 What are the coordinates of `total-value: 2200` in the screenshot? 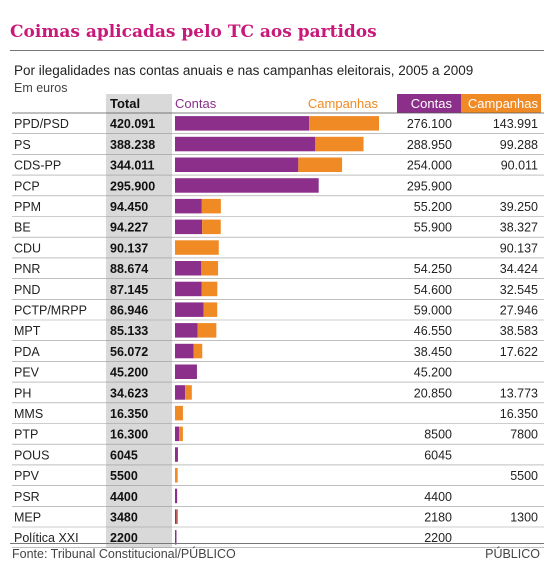 It's located at (124, 538).